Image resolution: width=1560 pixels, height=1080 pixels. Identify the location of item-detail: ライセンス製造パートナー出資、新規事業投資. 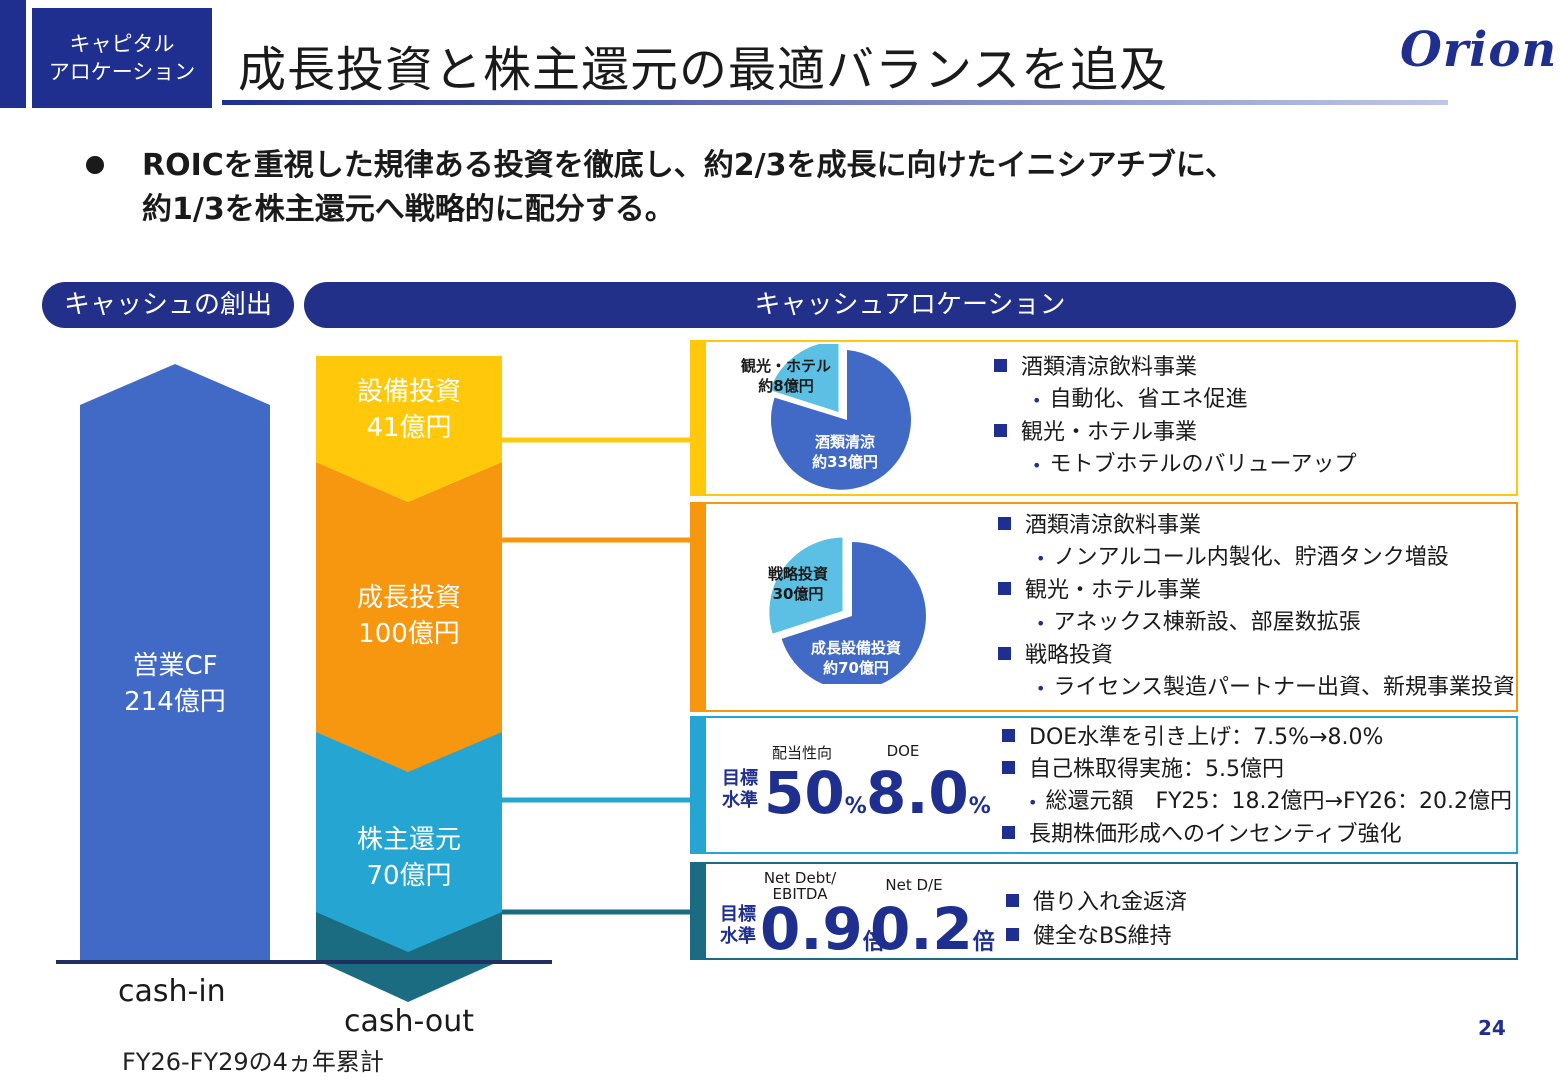
(1284, 687).